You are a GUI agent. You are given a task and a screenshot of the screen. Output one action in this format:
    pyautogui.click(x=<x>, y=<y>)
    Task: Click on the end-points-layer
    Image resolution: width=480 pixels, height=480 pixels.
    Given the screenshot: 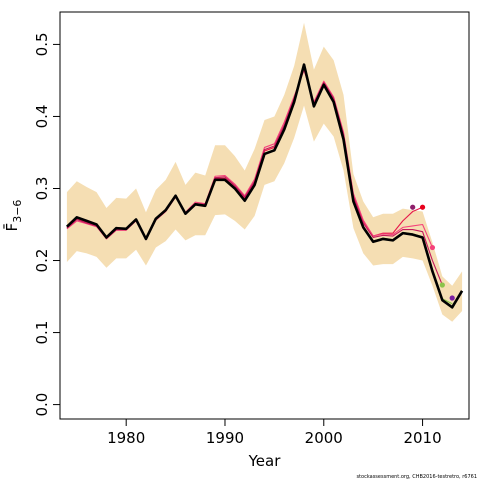 What is the action you would take?
    pyautogui.click(x=432, y=252)
    